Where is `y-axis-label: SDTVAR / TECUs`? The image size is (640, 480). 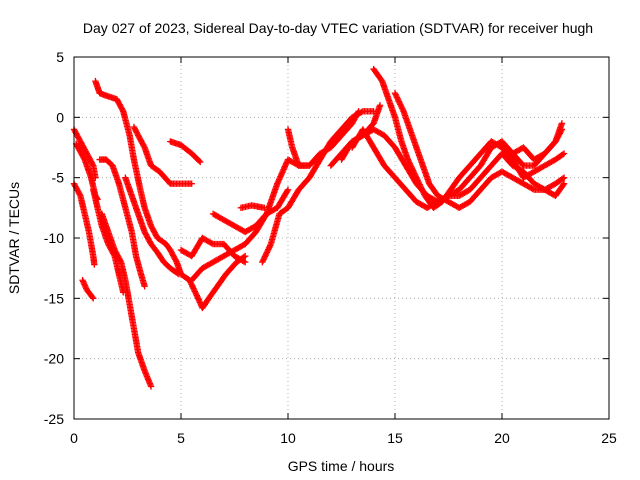
y-axis-label: SDTVAR / TECUs is located at coordinates (14, 238).